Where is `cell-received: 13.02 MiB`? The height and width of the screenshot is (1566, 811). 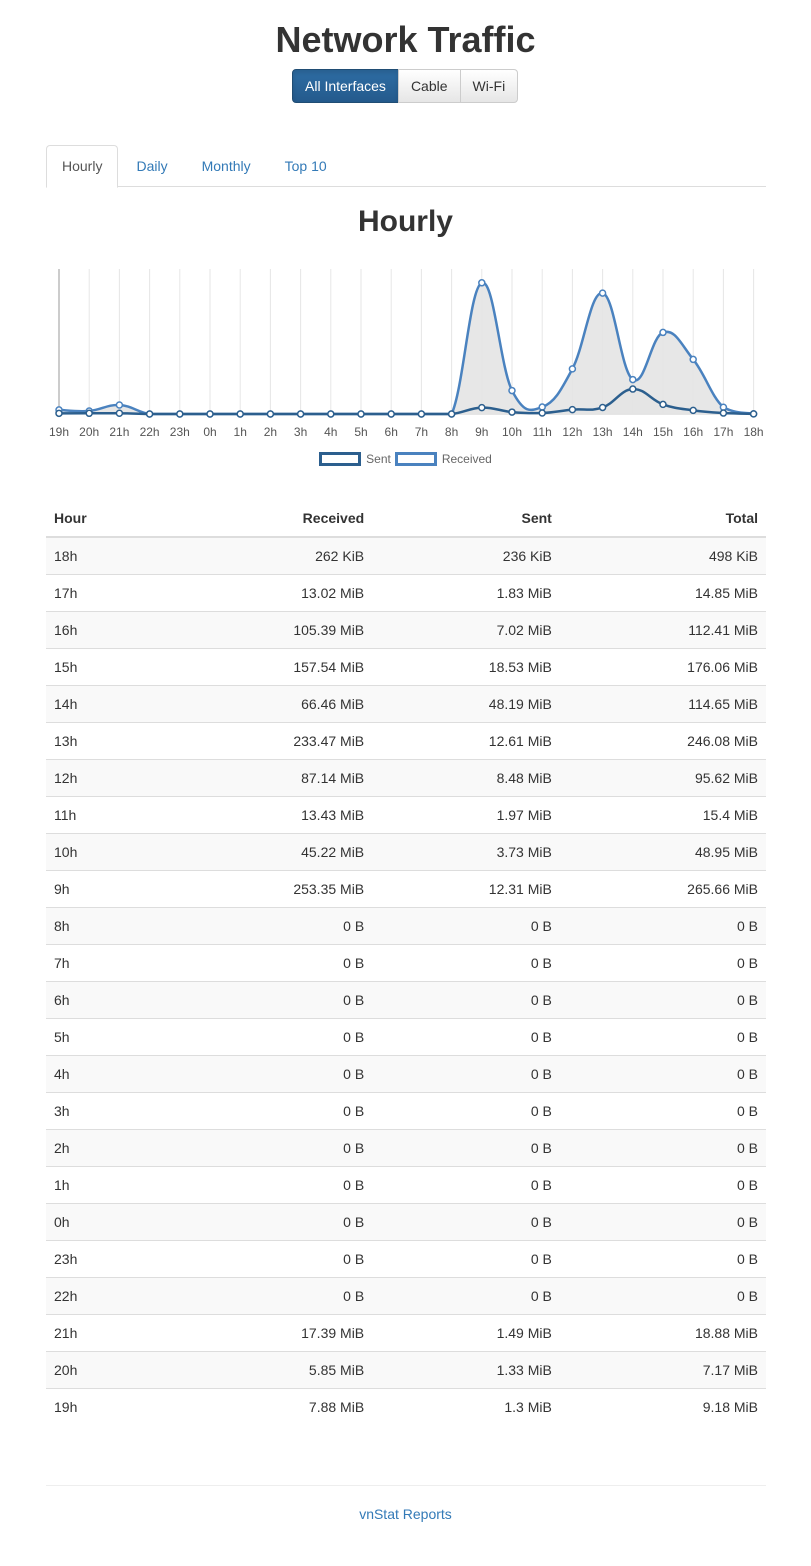 cell-received: 13.02 MiB is located at coordinates (269, 592).